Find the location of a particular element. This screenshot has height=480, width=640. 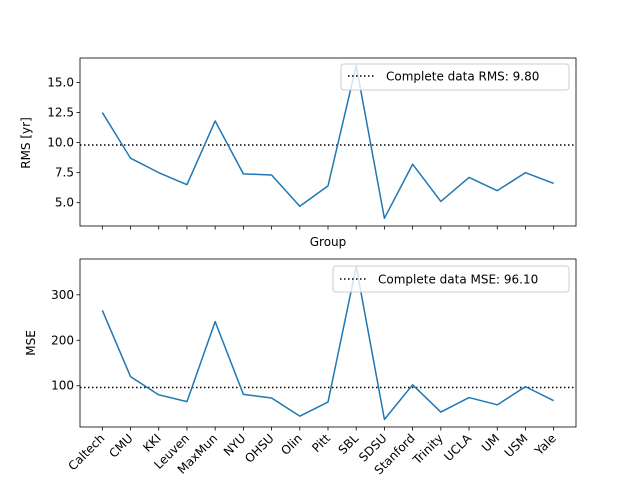

mse-y-axis-label: MSE is located at coordinates (31, 343).